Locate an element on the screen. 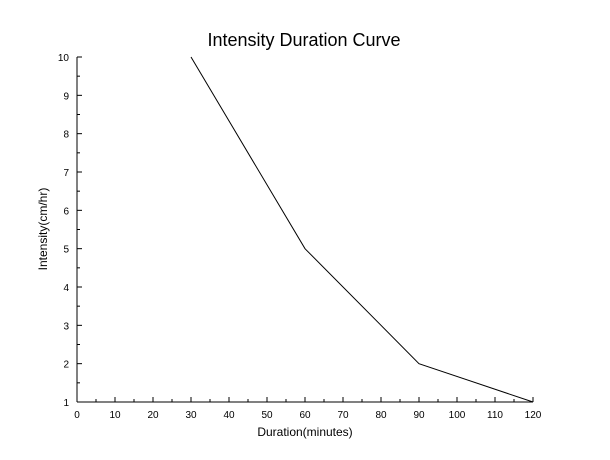 This screenshot has height=460, width=610. x-tick-label: 80 is located at coordinates (381, 415).